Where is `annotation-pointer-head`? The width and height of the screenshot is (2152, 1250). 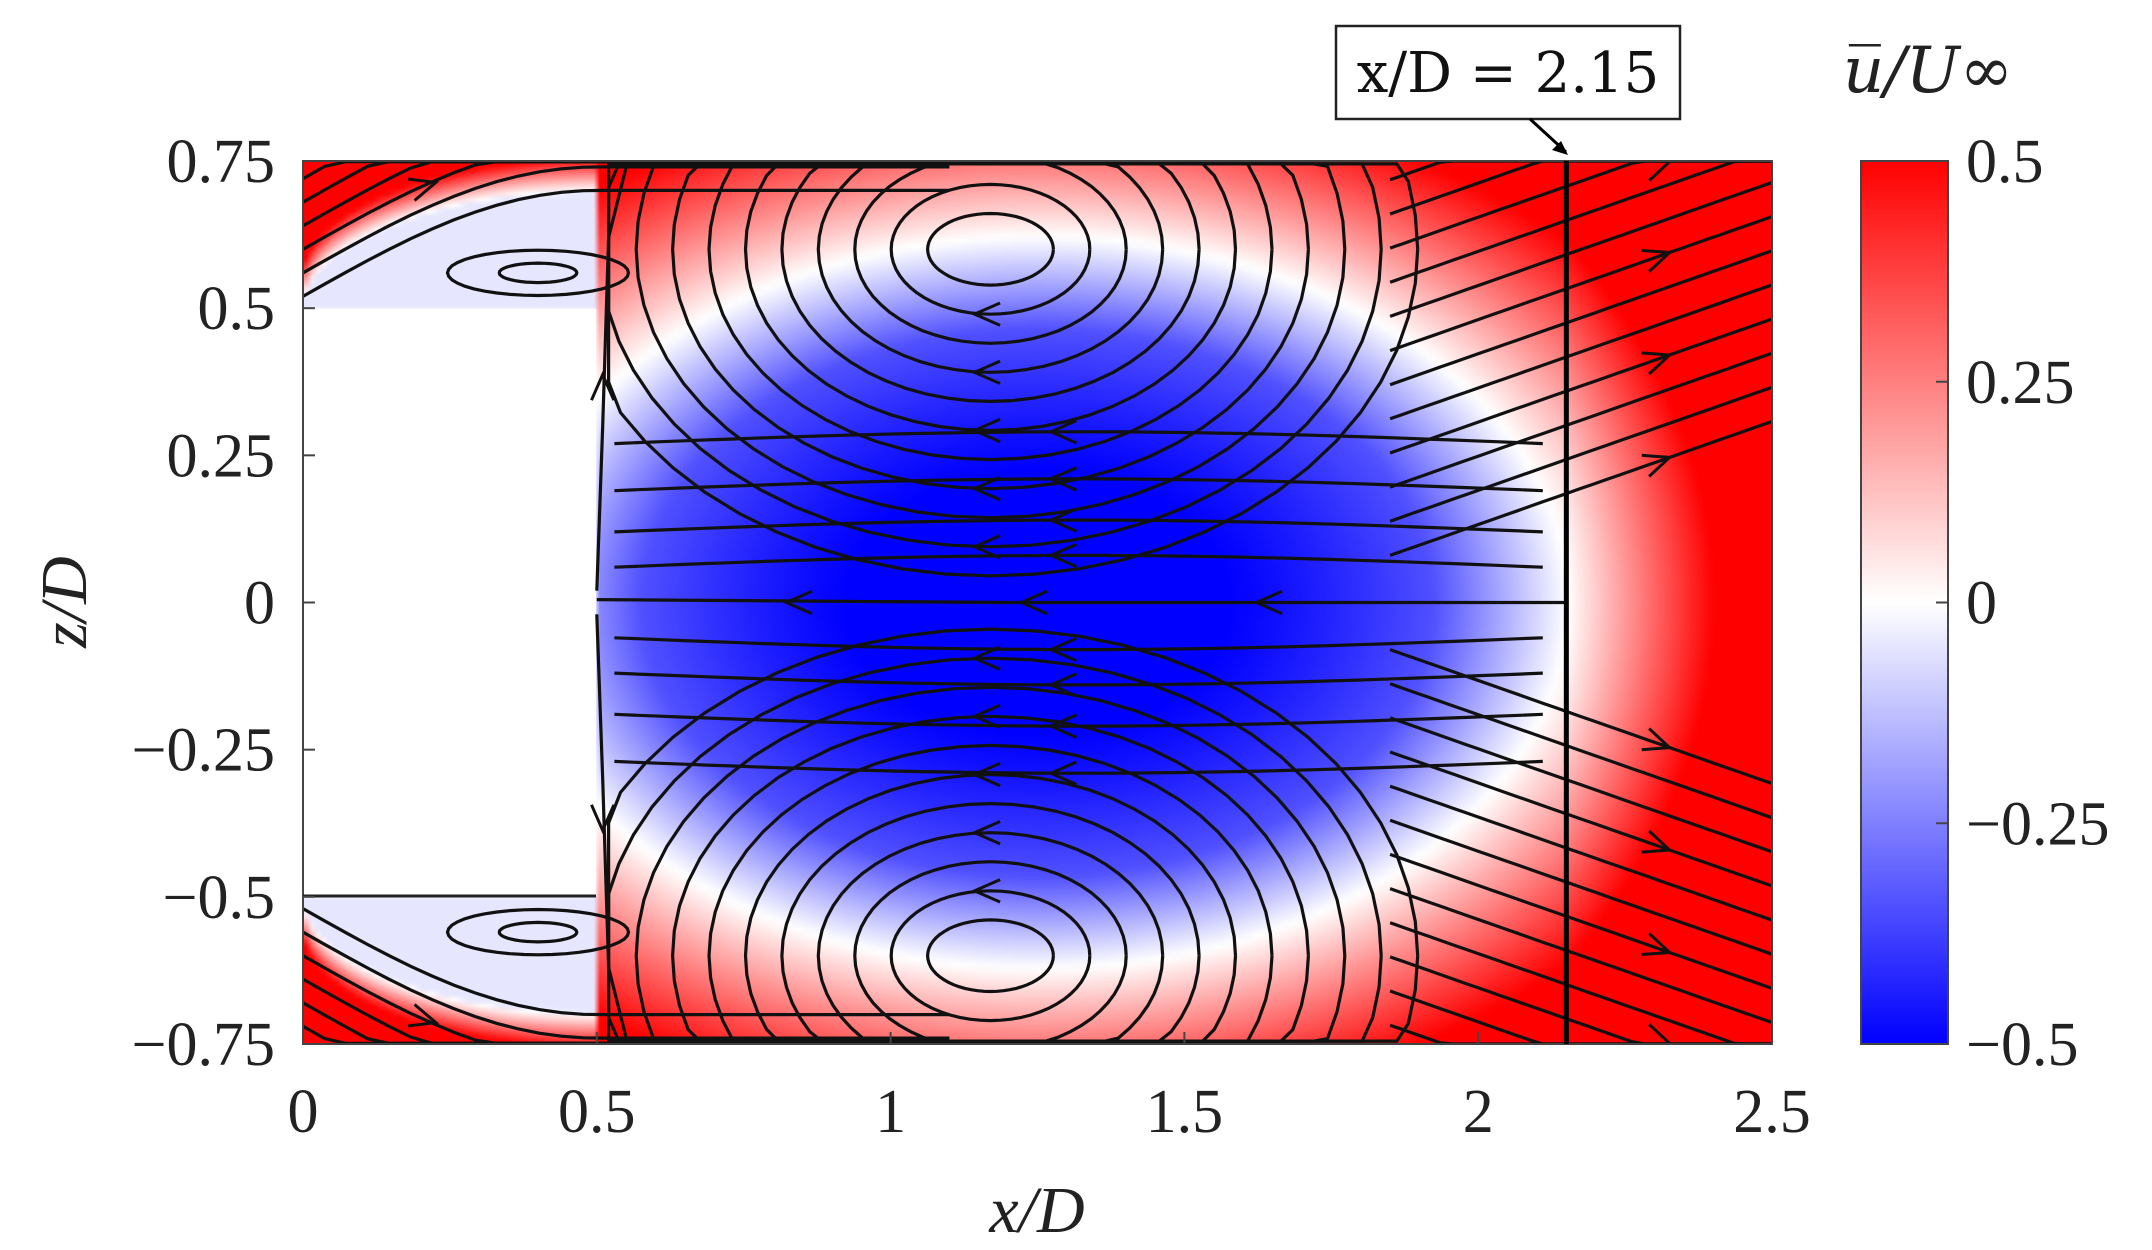
annotation-pointer-head is located at coordinates (1560, 148).